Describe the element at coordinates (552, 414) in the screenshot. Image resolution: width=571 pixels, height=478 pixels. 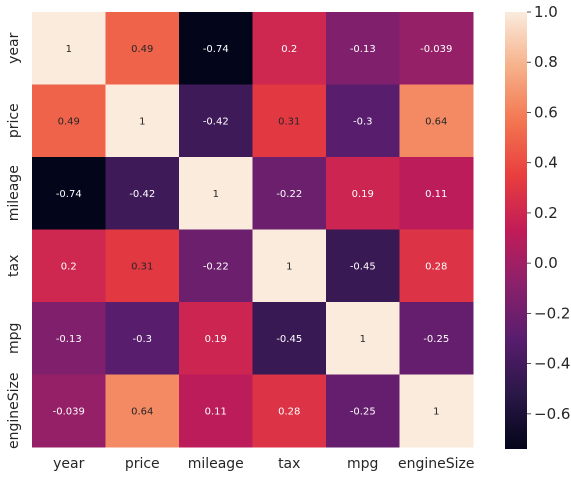
I see `colorbar-tick-label: −0.6` at that location.